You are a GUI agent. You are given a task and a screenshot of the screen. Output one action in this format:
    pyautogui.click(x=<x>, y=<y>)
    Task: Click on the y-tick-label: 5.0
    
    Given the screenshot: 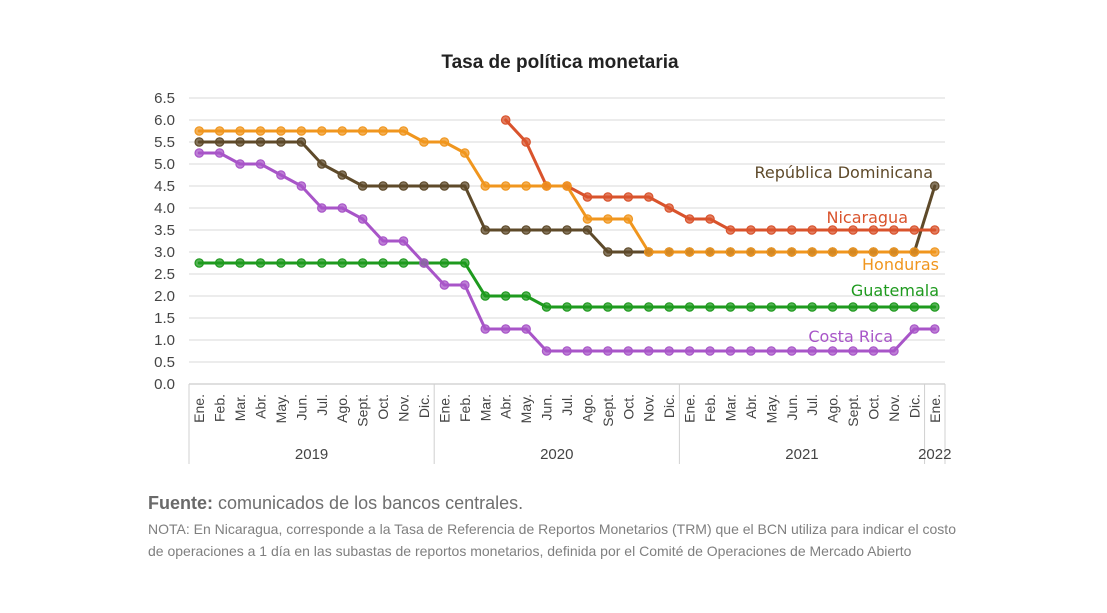 What is the action you would take?
    pyautogui.click(x=164, y=164)
    